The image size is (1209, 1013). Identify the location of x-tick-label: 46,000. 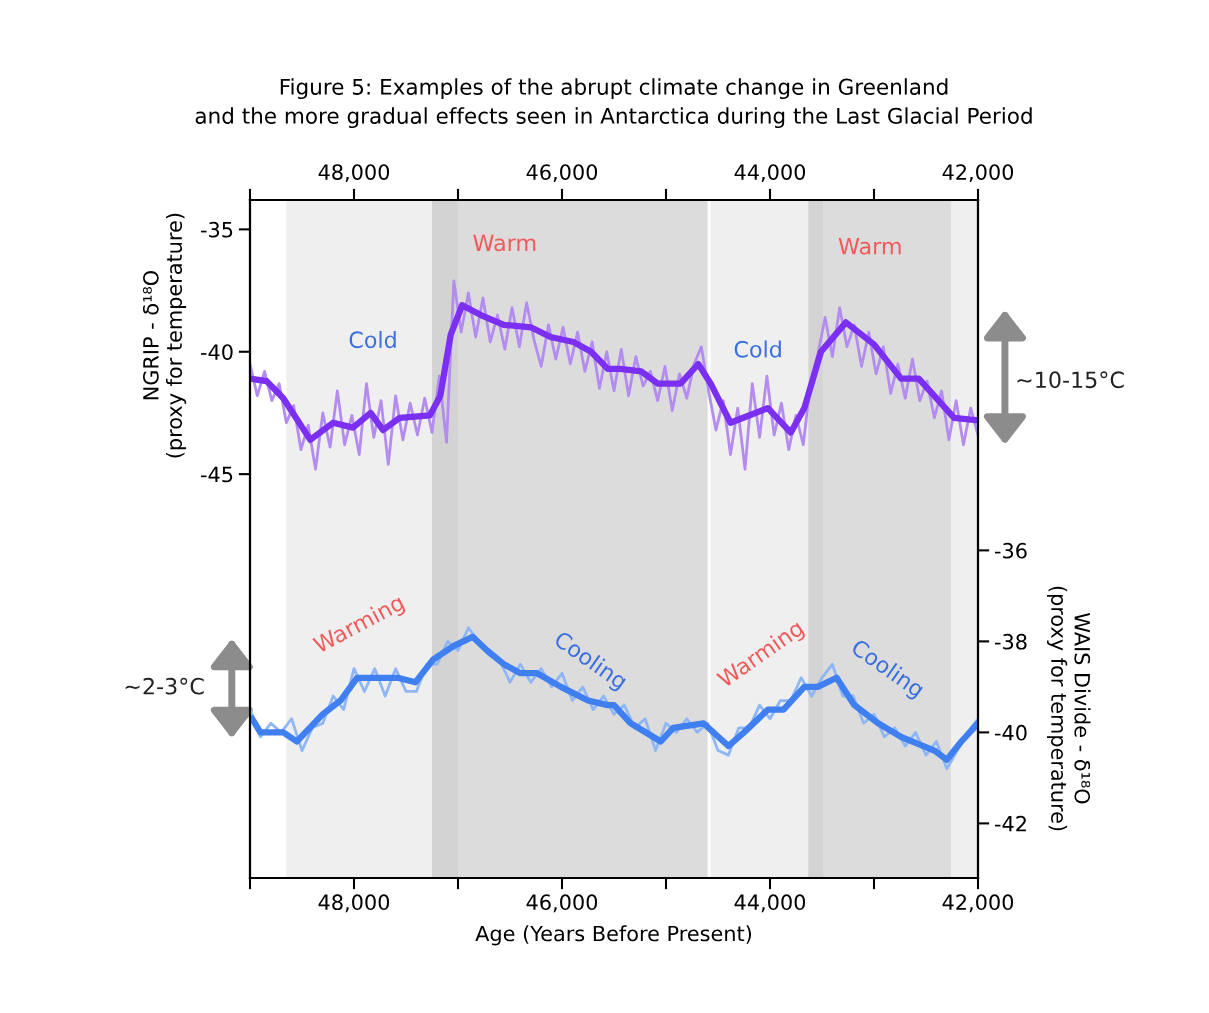
(562, 903).